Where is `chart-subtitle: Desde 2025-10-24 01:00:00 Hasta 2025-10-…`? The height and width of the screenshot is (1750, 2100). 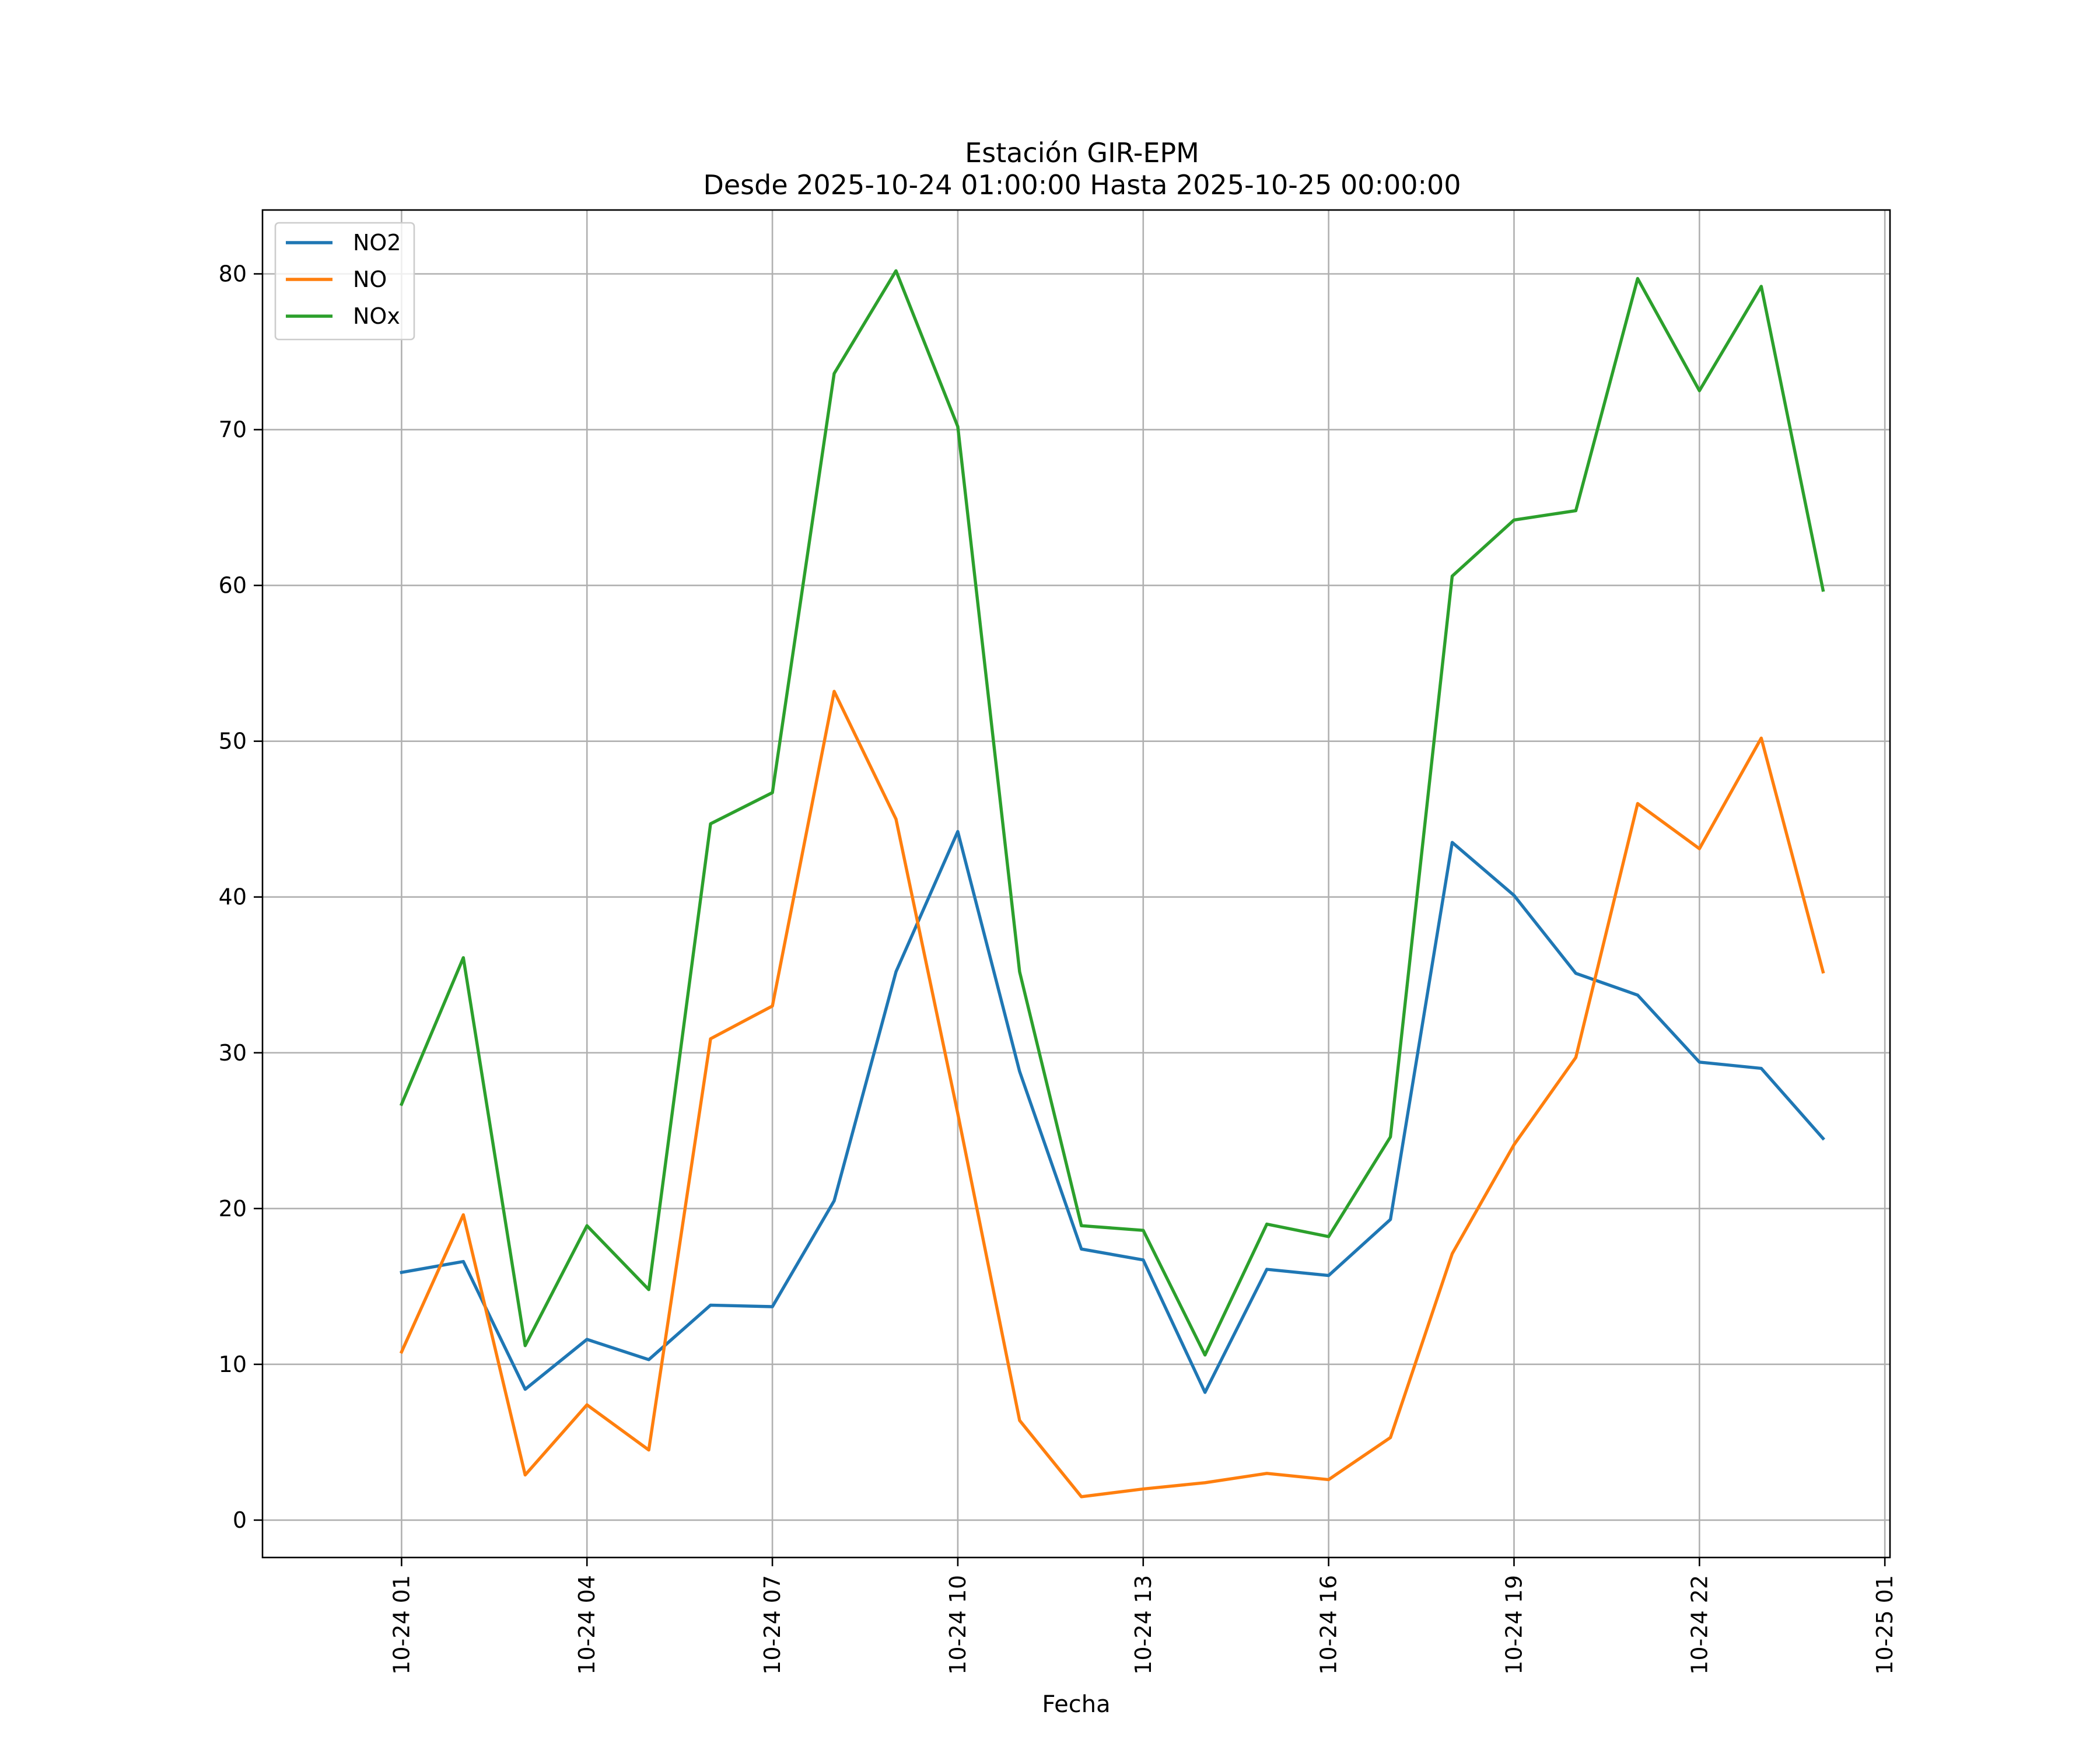 chart-subtitle: Desde 2025-10-24 01:00:00 Hasta 2025-10-… is located at coordinates (1082, 185).